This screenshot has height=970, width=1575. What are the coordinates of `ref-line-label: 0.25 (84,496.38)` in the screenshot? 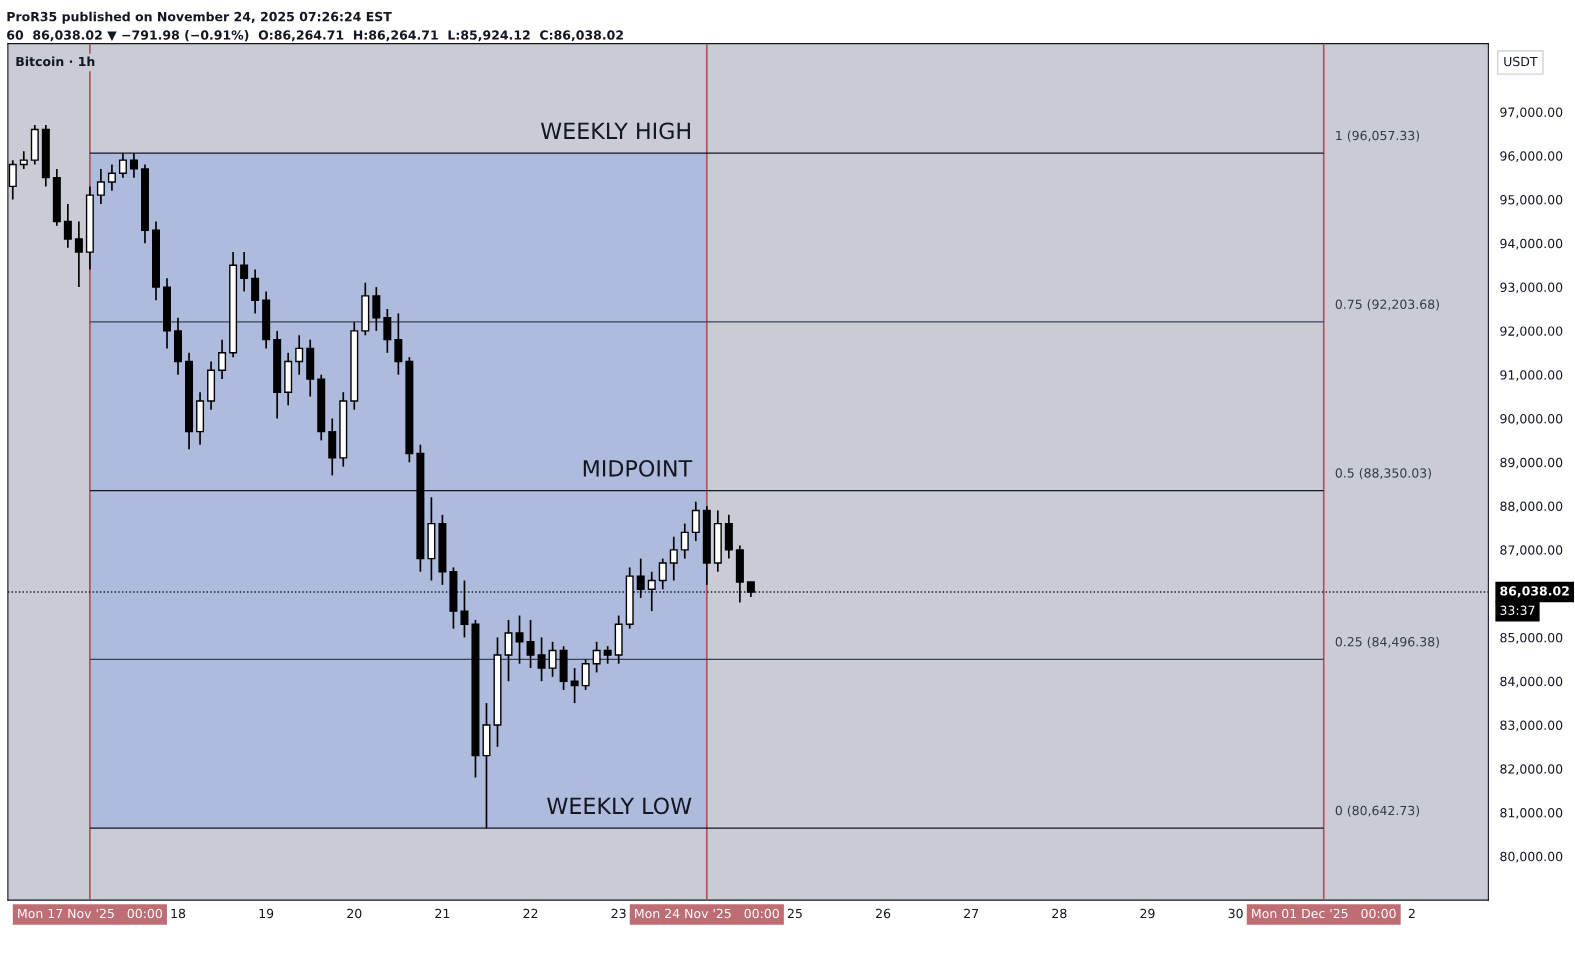 It's located at (1387, 642).